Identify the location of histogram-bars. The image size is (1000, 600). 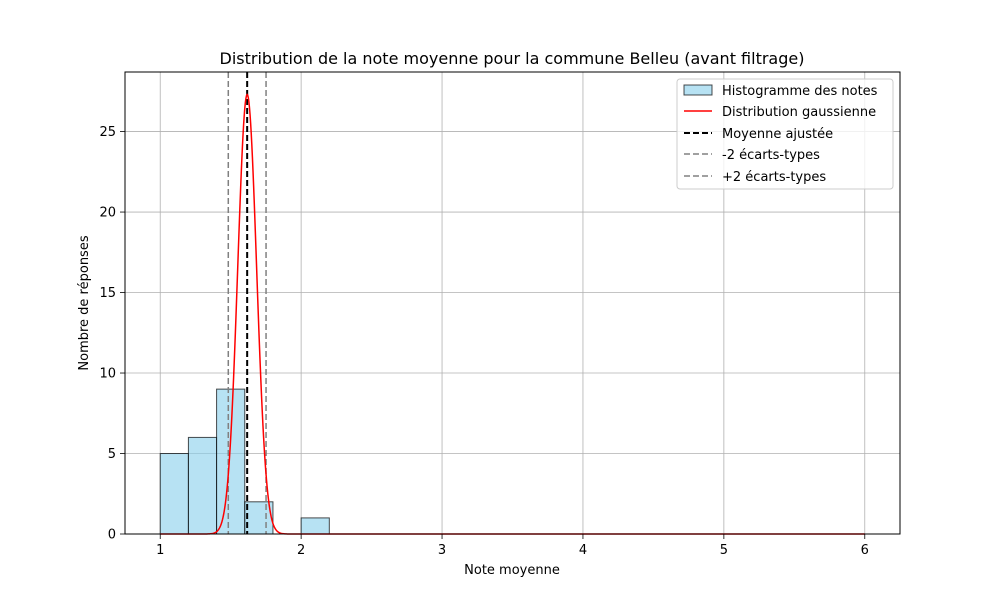
(244, 461).